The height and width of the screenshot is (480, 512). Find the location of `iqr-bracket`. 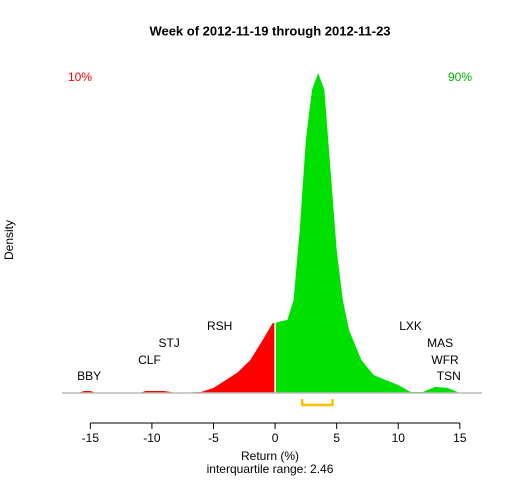

iqr-bracket is located at coordinates (317, 403).